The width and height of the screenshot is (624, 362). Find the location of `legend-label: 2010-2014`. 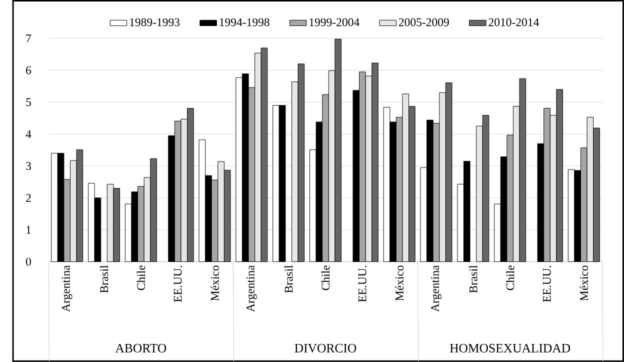

legend-label: 2010-2014 is located at coordinates (513, 22).